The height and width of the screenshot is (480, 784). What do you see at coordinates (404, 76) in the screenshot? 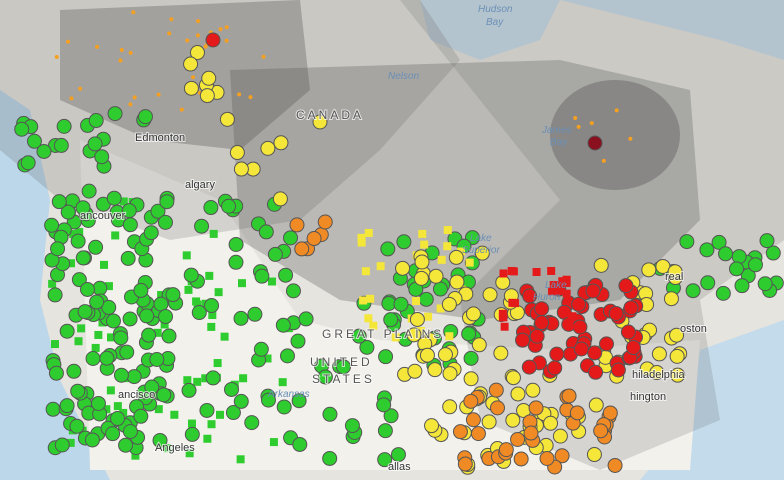
I see `river-label: Nelson` at bounding box center [404, 76].